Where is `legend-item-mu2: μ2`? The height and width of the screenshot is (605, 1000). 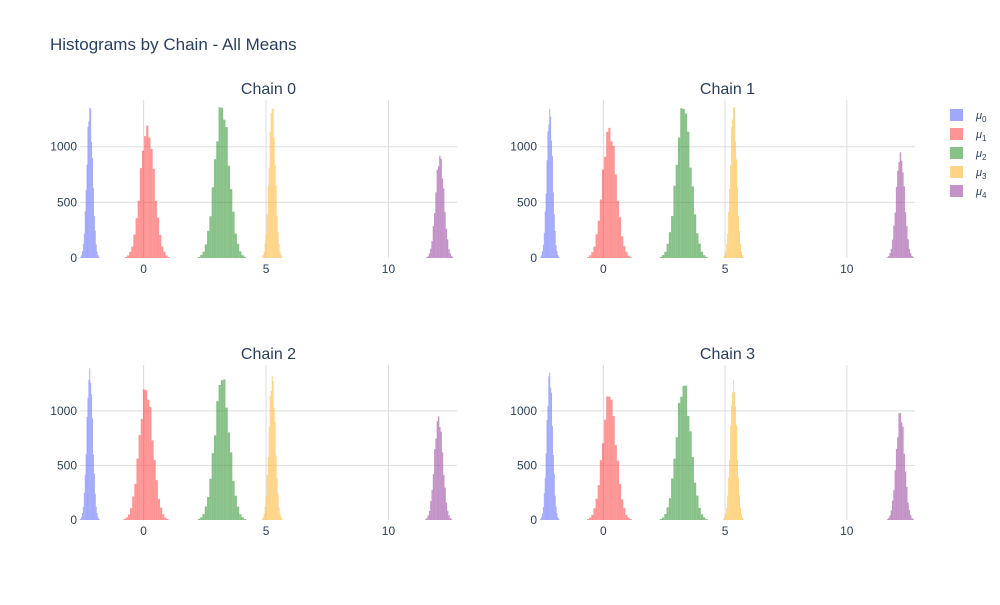
legend-item-mu2: μ2 is located at coordinates (968, 154).